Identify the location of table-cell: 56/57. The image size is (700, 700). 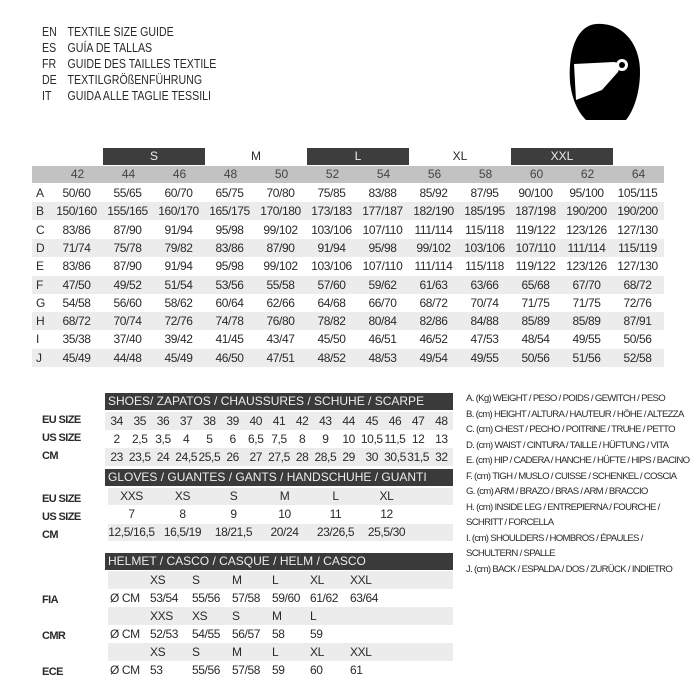
(246, 634).